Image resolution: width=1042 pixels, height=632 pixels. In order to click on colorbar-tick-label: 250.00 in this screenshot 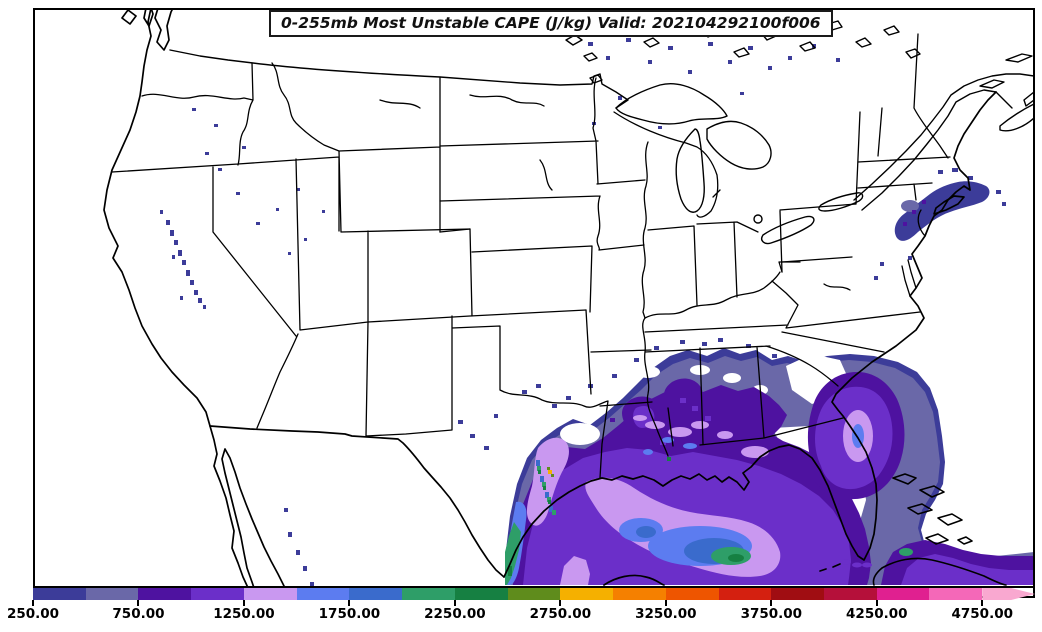, I will do `click(33, 614)`.